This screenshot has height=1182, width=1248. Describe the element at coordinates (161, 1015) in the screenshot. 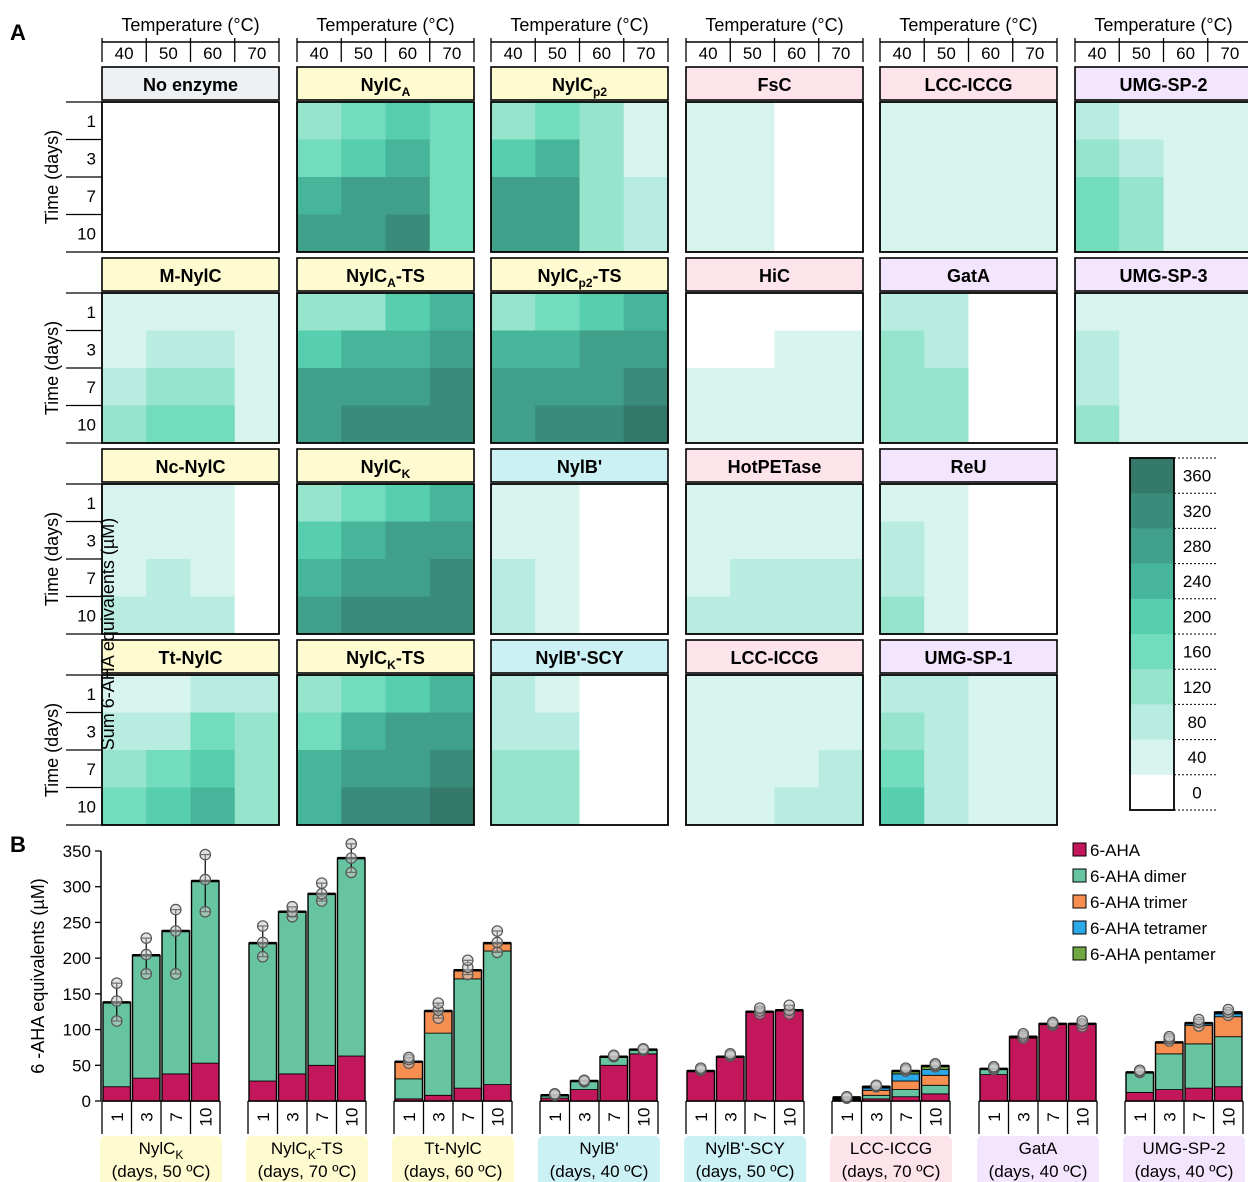

I see `bar-group: 1 3 7 10 NylCK(days, 50 ºC)` at that location.